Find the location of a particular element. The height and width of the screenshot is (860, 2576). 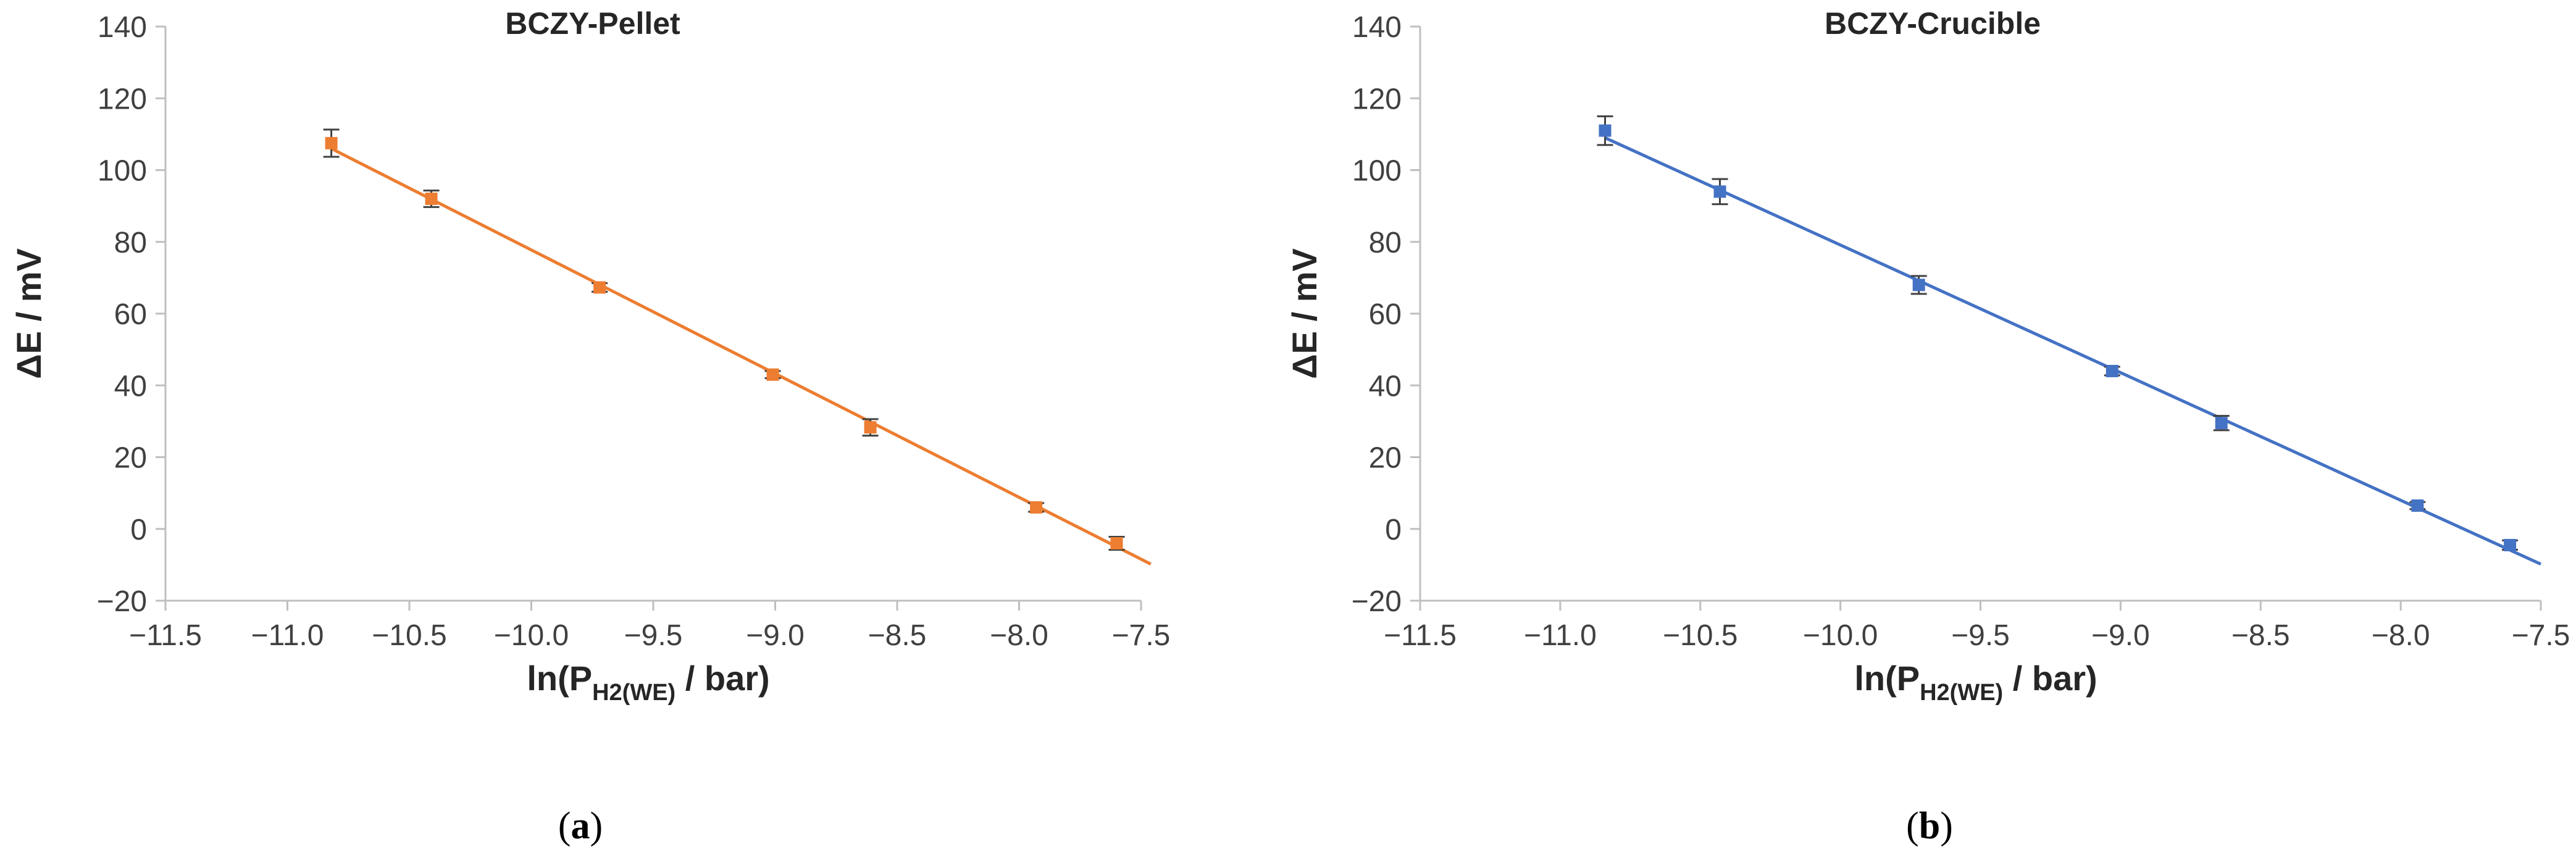

chart-title: BCZY-Pellet is located at coordinates (592, 23).